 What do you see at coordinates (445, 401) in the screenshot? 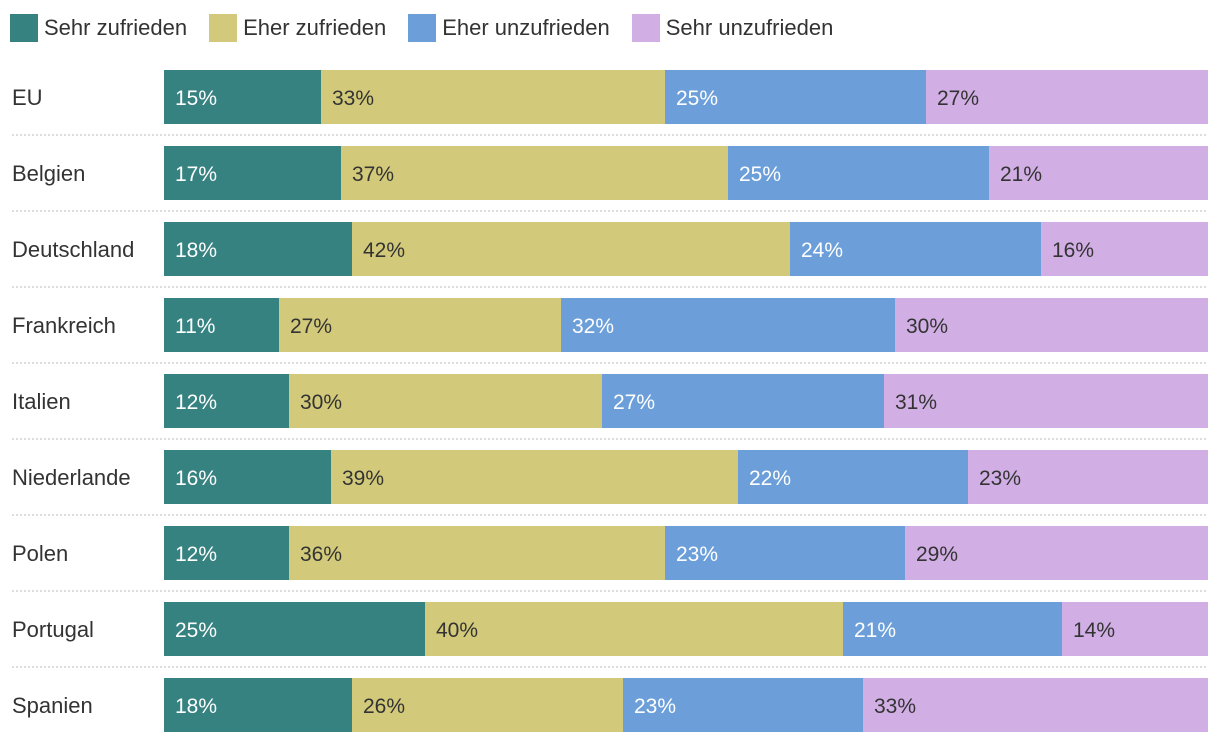
I see `bar-segment-italien-eher-zufrieden` at bounding box center [445, 401].